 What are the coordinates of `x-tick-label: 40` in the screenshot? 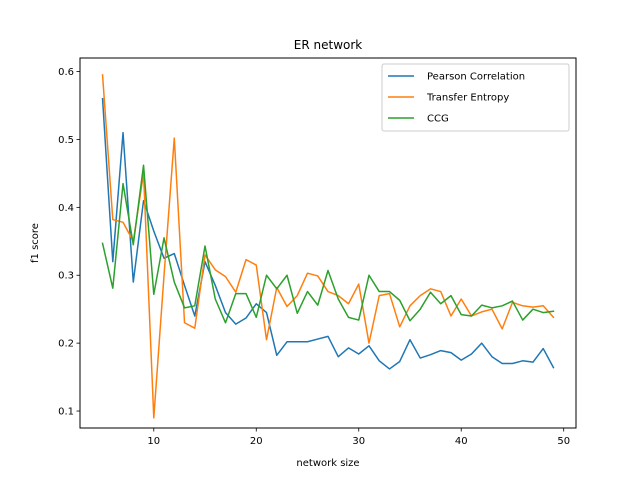 It's located at (461, 441).